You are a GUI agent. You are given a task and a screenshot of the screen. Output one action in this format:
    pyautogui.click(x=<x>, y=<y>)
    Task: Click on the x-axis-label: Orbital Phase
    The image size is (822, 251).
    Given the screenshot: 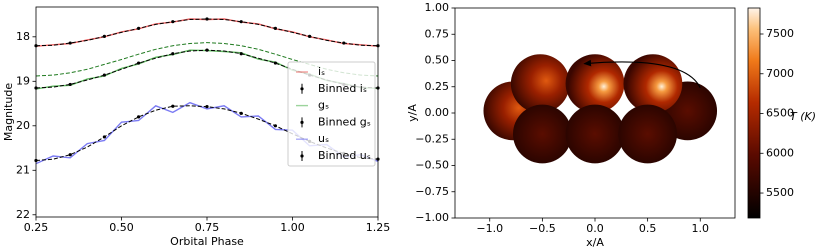 What is the action you would take?
    pyautogui.click(x=207, y=241)
    